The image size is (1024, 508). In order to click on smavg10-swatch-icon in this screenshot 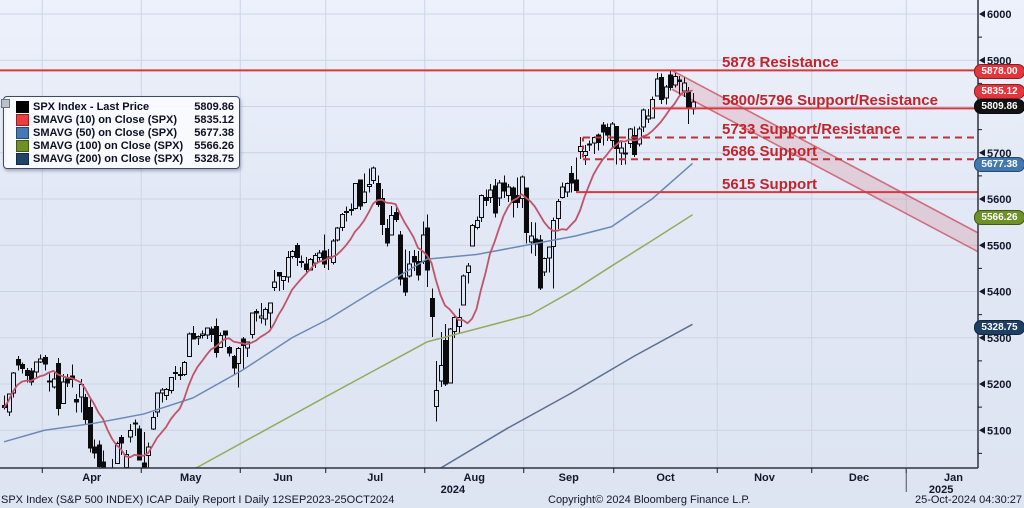, I will do `click(22, 119)`.